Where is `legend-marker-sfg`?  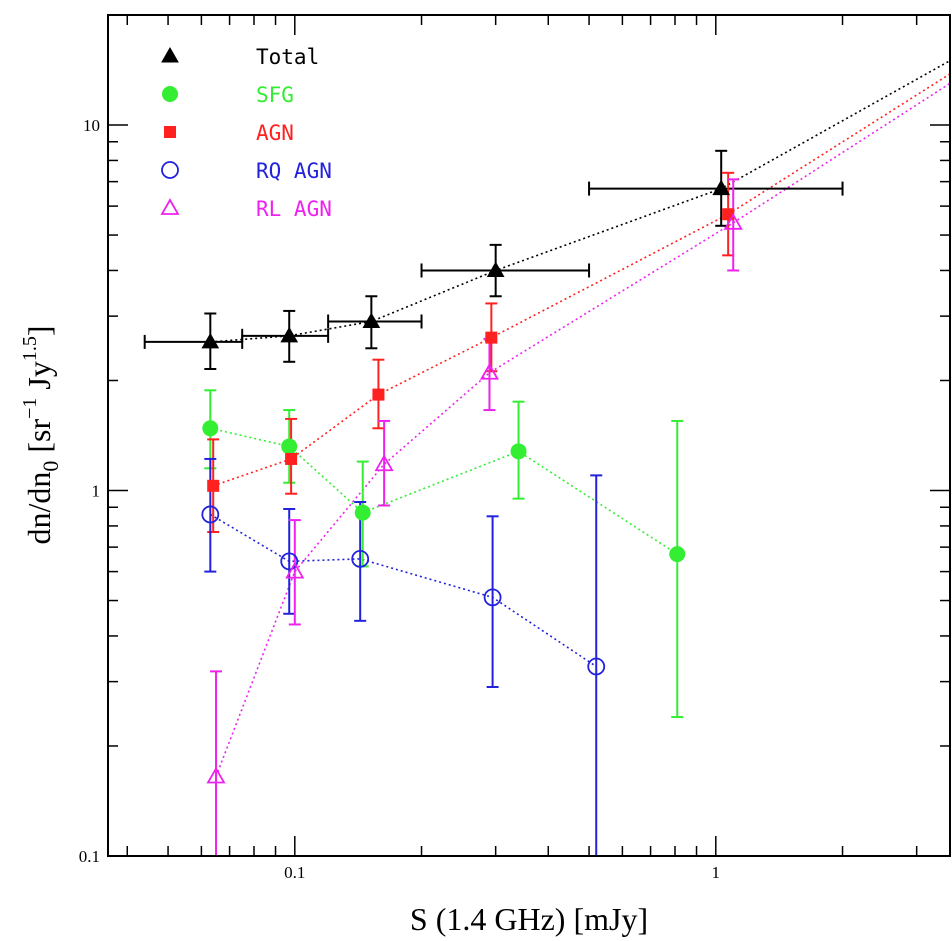
legend-marker-sfg is located at coordinates (170, 94).